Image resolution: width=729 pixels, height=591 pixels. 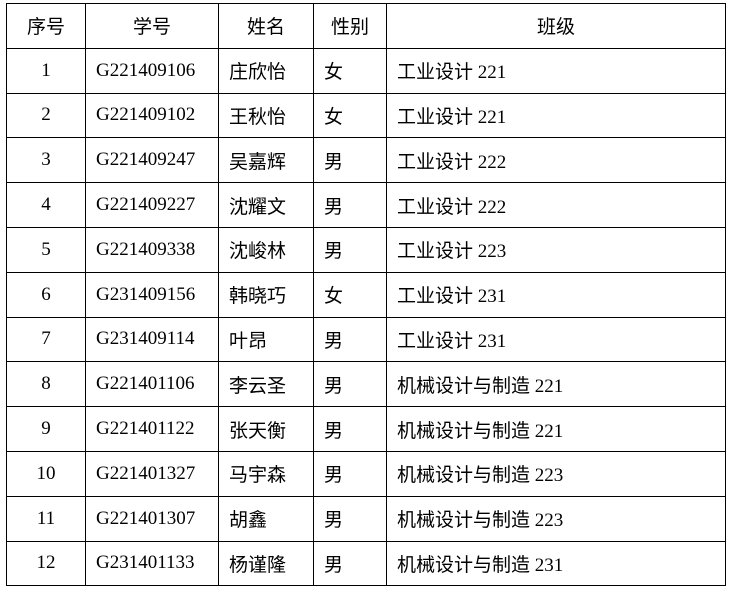 What do you see at coordinates (152, 249) in the screenshot?
I see `table-cell: G221409338` at bounding box center [152, 249].